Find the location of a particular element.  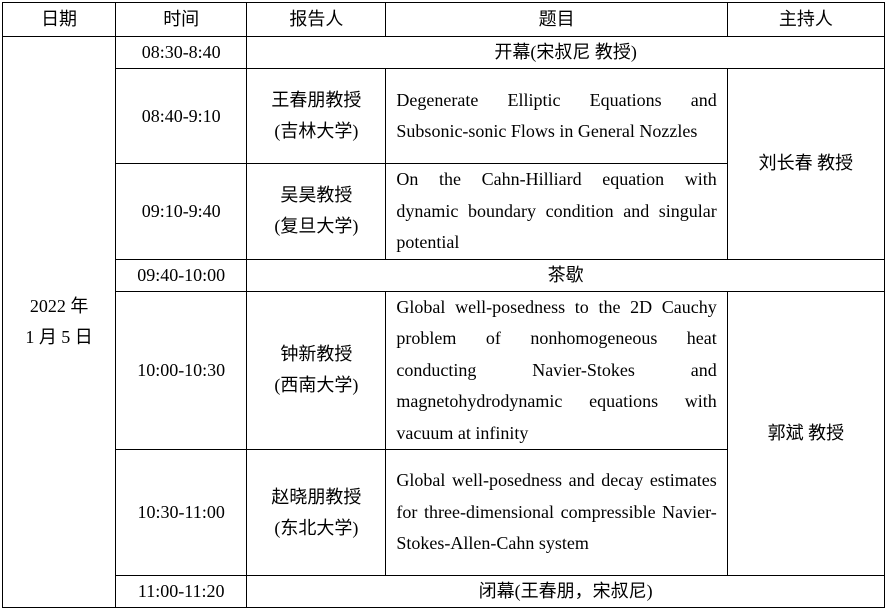

header-row: 日期 时间 报告人 题目 主持人 is located at coordinates (443, 19).